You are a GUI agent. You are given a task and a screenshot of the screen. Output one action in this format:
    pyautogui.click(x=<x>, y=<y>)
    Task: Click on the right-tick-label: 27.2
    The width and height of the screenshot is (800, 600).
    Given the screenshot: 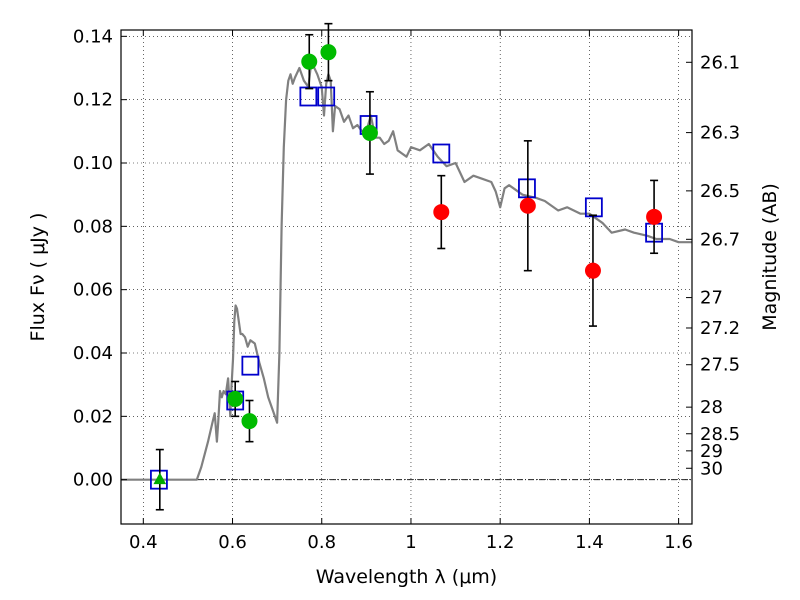 What is the action you would take?
    pyautogui.click(x=720, y=328)
    